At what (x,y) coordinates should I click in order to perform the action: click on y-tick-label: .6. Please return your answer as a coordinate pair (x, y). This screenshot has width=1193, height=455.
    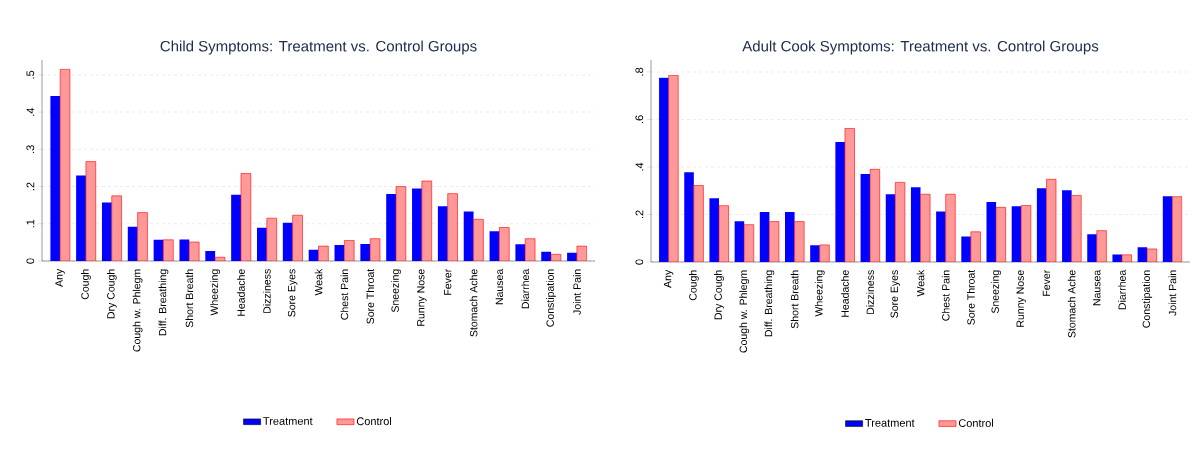
    Looking at the image, I should click on (639, 119).